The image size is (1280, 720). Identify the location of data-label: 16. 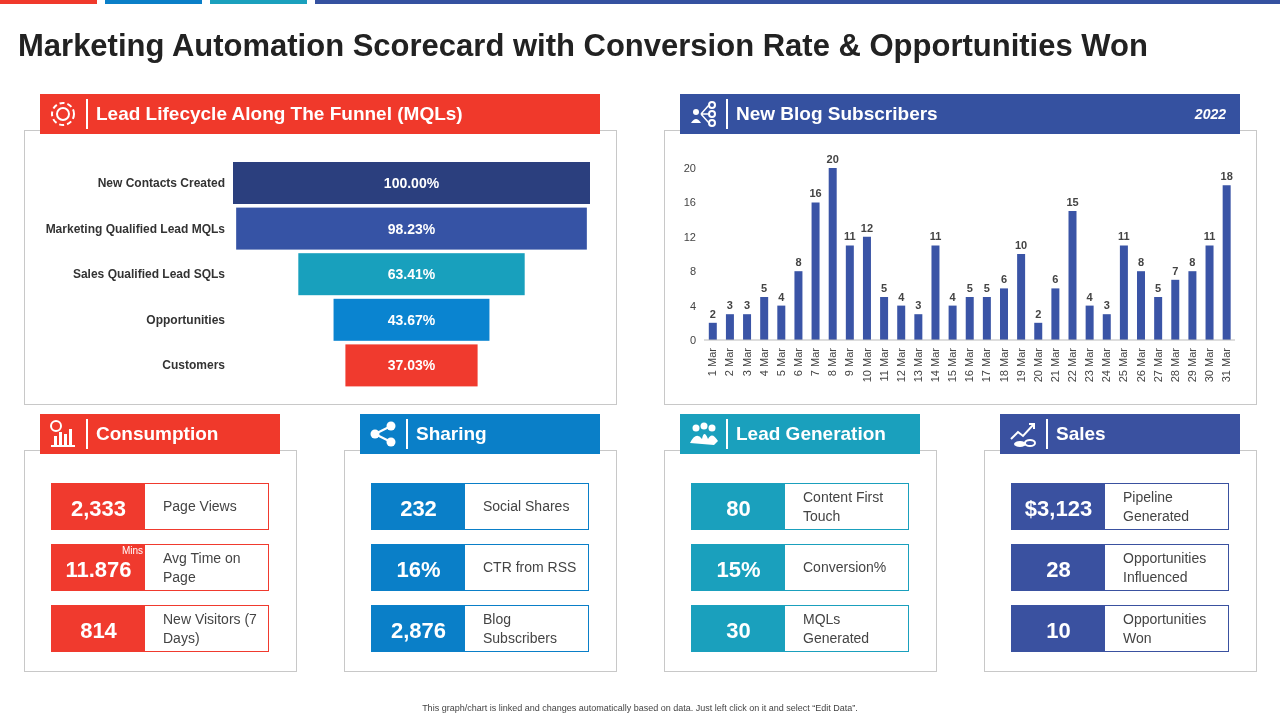
(815, 193).